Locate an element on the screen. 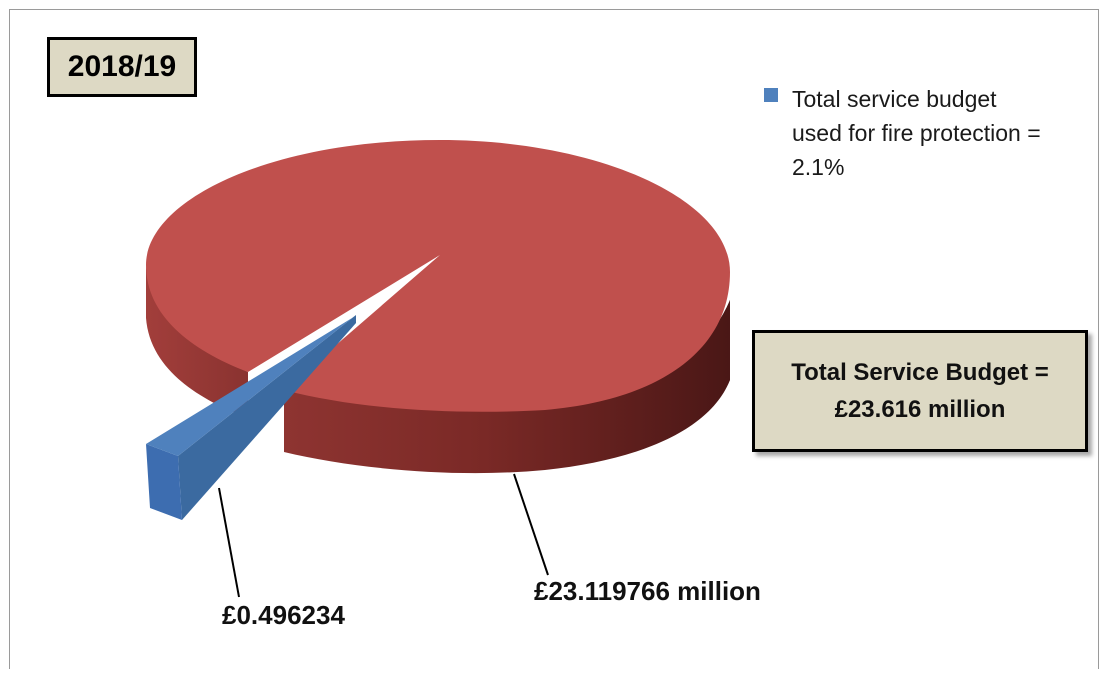  pie-slice-main-front-fill is located at coordinates (507, 387).